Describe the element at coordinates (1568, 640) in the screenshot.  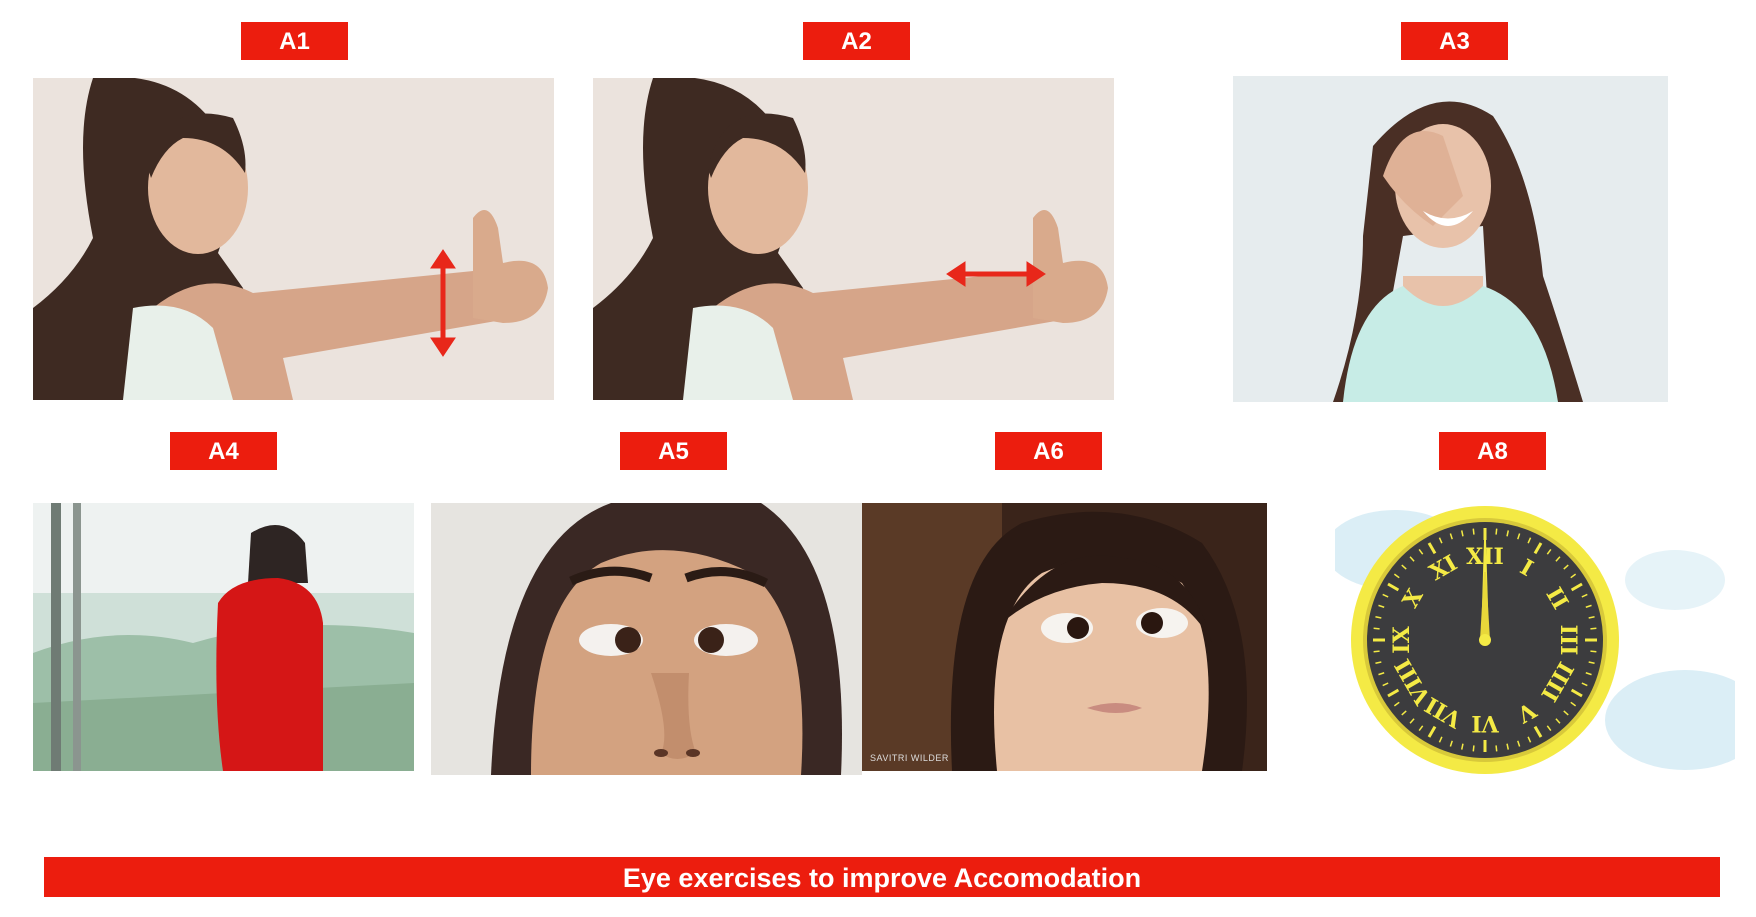
I see `svg-text: III` at that location.